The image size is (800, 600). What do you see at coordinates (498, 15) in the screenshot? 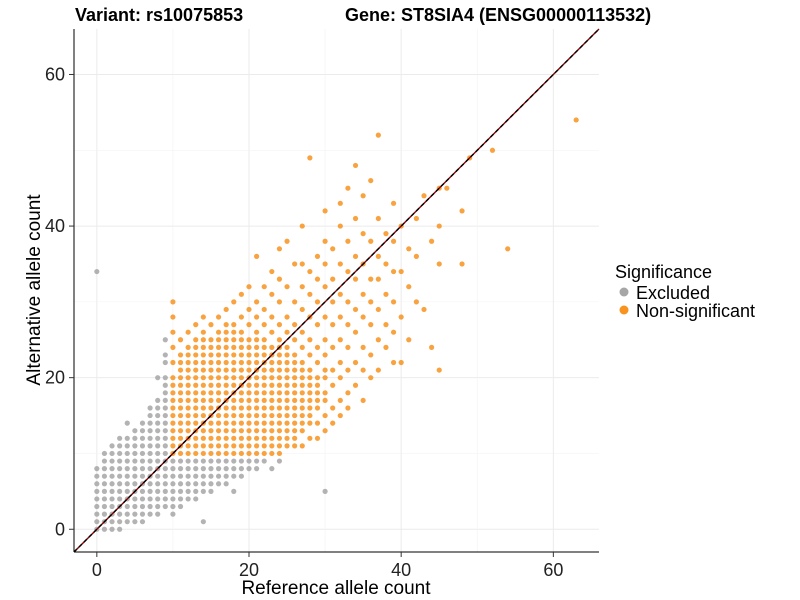
I see `title-gene: Gene: ST8SIA4 (ENSG00000113532)` at bounding box center [498, 15].